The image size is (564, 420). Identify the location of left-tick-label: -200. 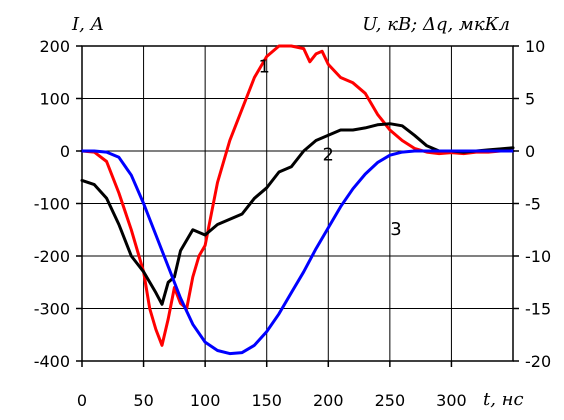
(52, 256).